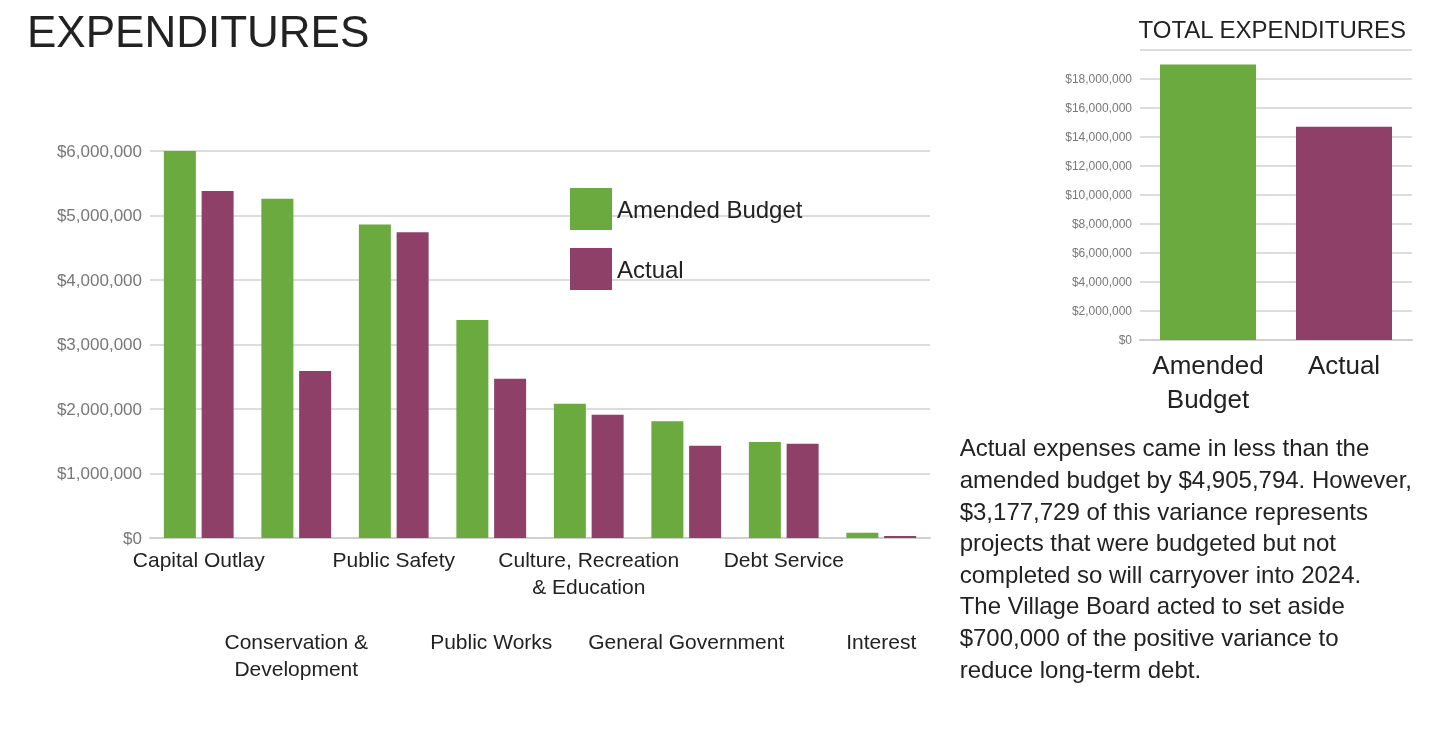 The image size is (1444, 742). Describe the element at coordinates (589, 573) in the screenshot. I see `x-tick-label: Culture, Recreation & Education` at that location.